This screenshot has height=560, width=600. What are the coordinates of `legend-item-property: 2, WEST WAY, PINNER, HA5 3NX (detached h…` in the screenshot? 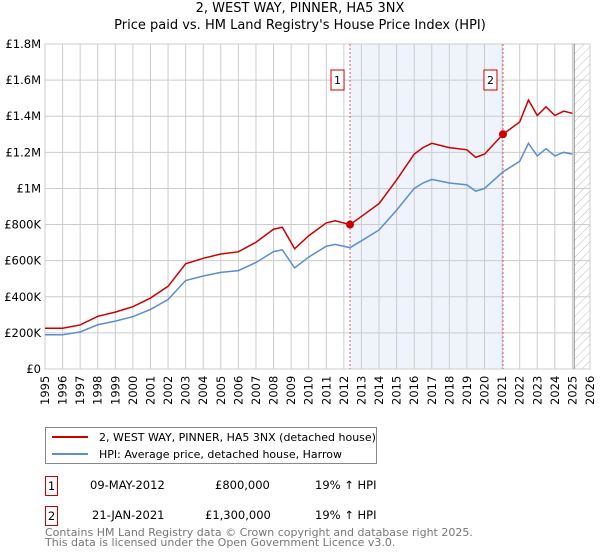 It's located at (214, 437).